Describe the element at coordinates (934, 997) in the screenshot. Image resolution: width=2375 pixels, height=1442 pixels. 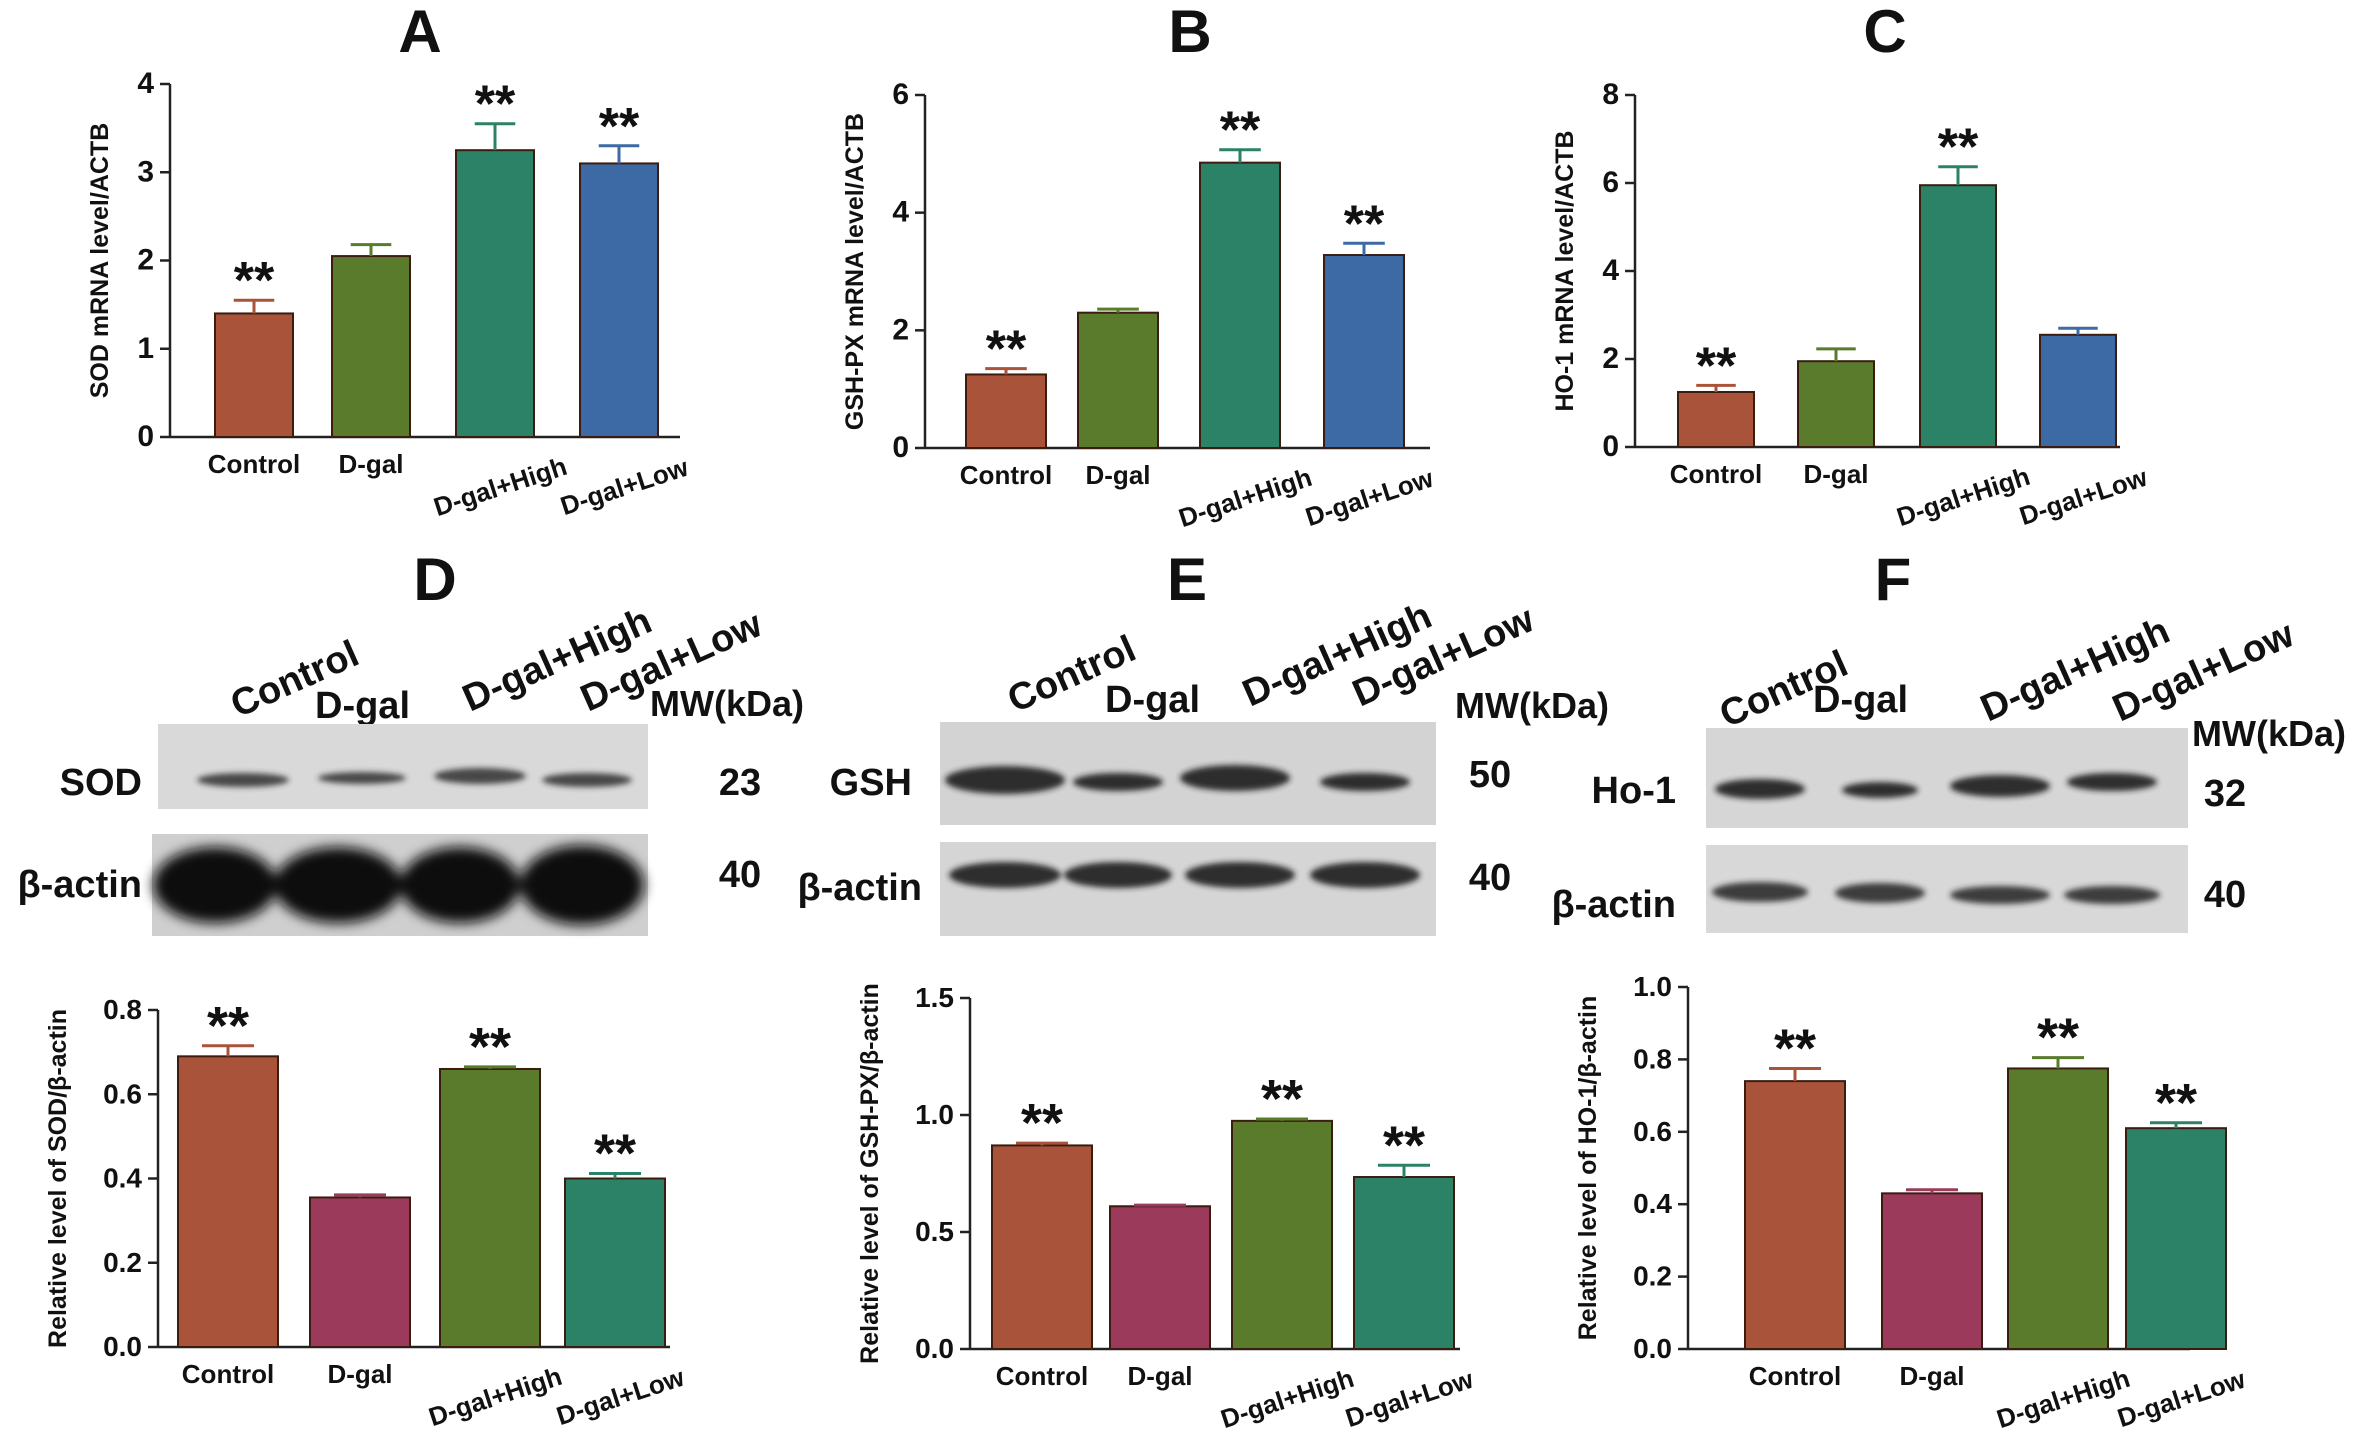
I see `y-tick-label: 1.5` at that location.